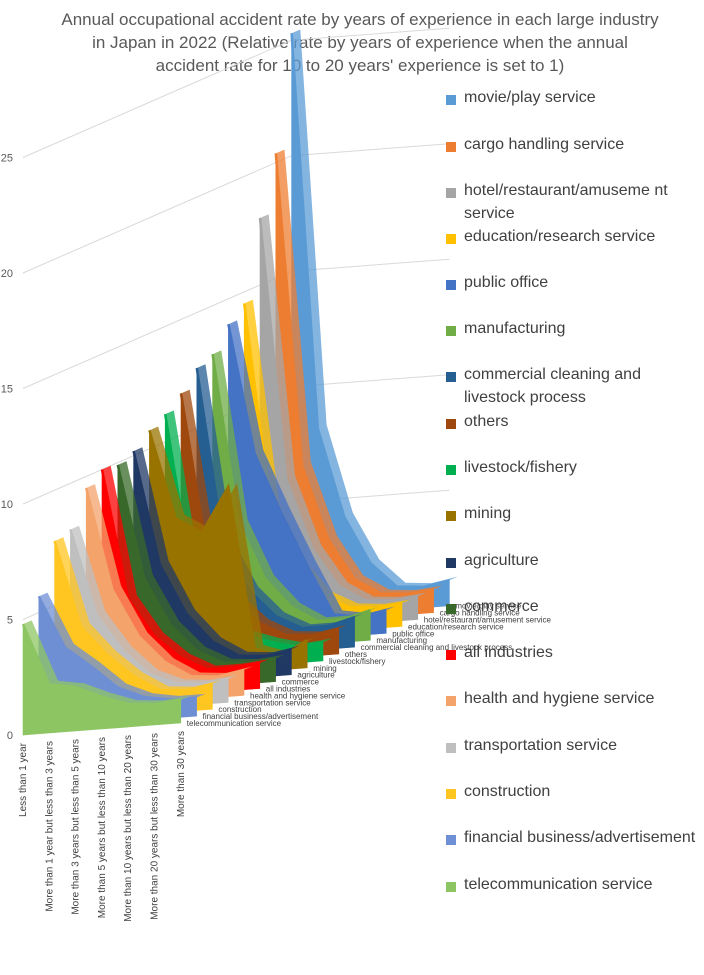 The height and width of the screenshot is (975, 704). Describe the element at coordinates (10, 736) in the screenshot. I see `y-tick-label: 0` at that location.